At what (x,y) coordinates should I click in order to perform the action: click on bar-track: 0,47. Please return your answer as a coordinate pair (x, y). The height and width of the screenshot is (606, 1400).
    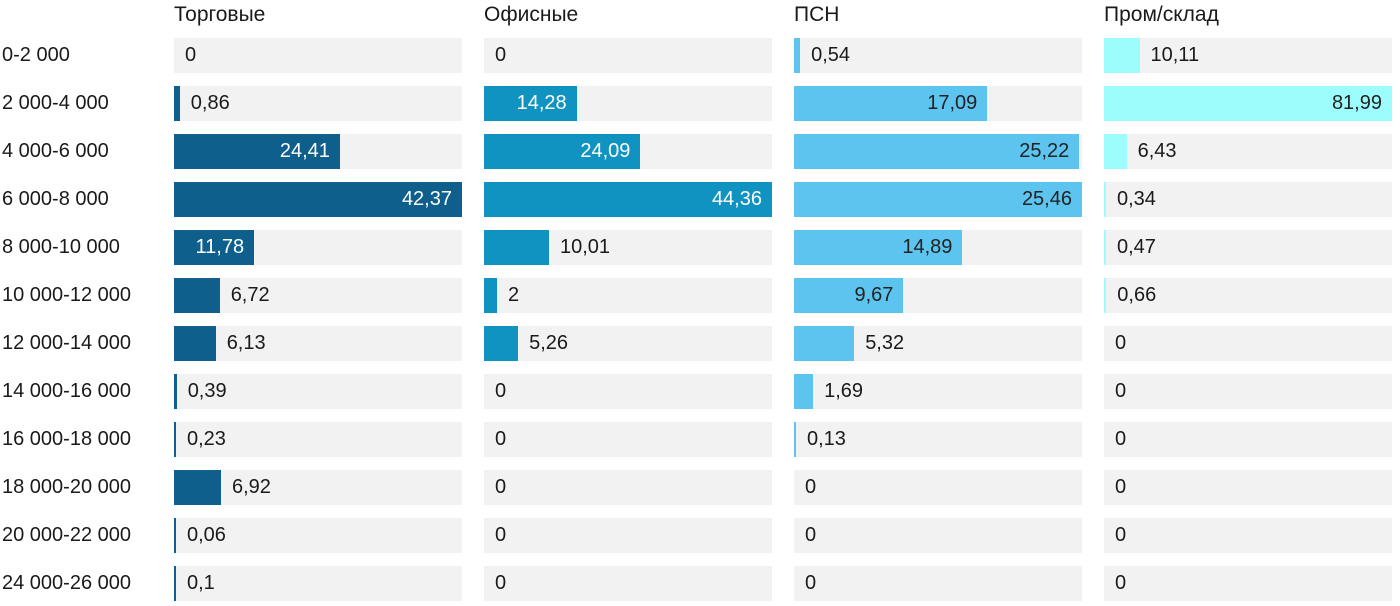
    Looking at the image, I should click on (1248, 247).